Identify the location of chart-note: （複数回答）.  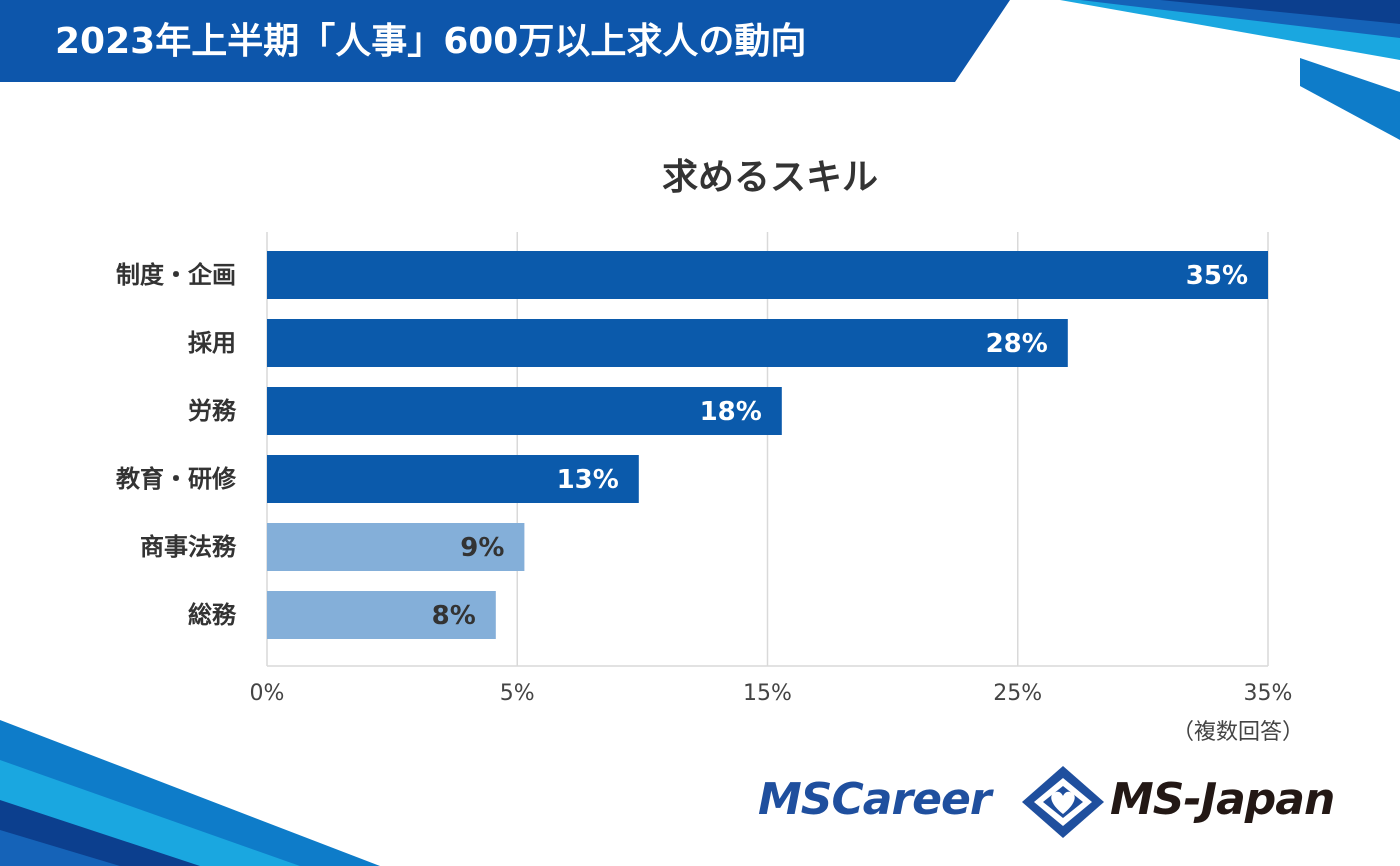
(1237, 732).